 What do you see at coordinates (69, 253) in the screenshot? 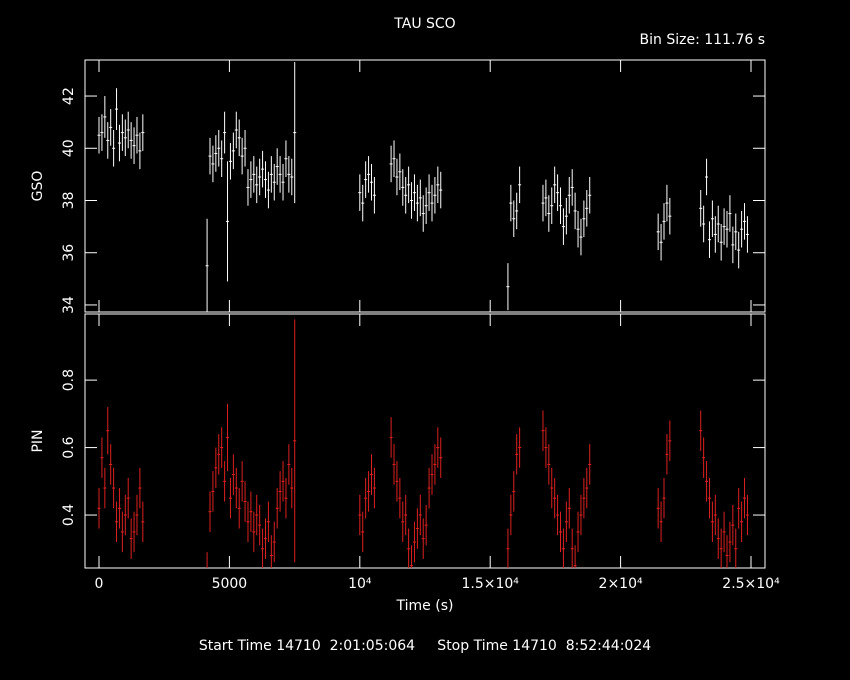
I see `y-tick-label: 36` at bounding box center [69, 253].